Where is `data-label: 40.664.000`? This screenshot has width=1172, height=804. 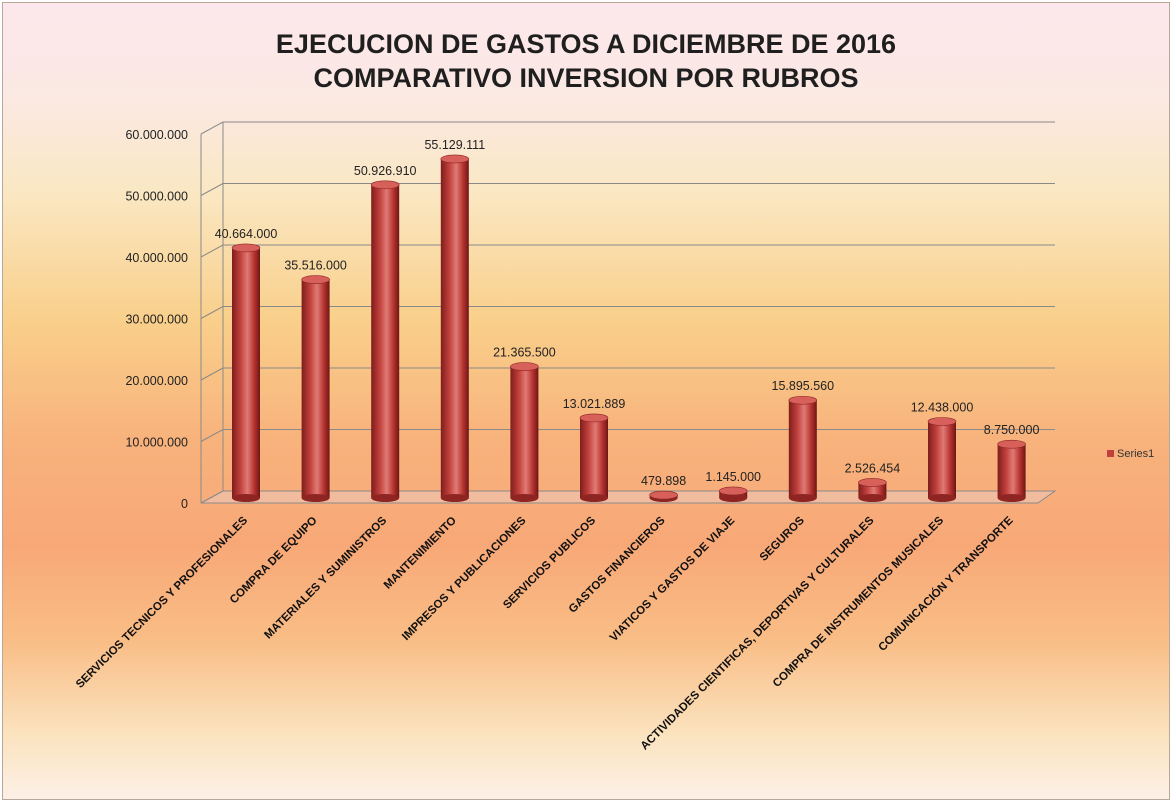
data-label: 40.664.000 is located at coordinates (246, 234).